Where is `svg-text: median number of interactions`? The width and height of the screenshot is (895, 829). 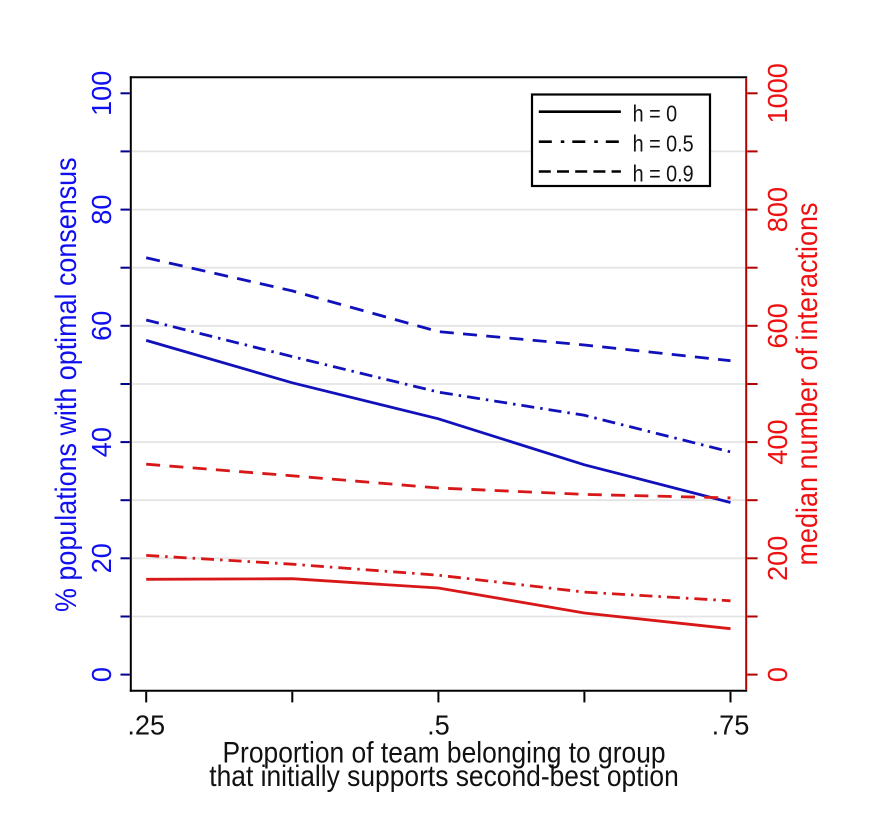 svg-text: median number of interactions is located at coordinates (808, 384).